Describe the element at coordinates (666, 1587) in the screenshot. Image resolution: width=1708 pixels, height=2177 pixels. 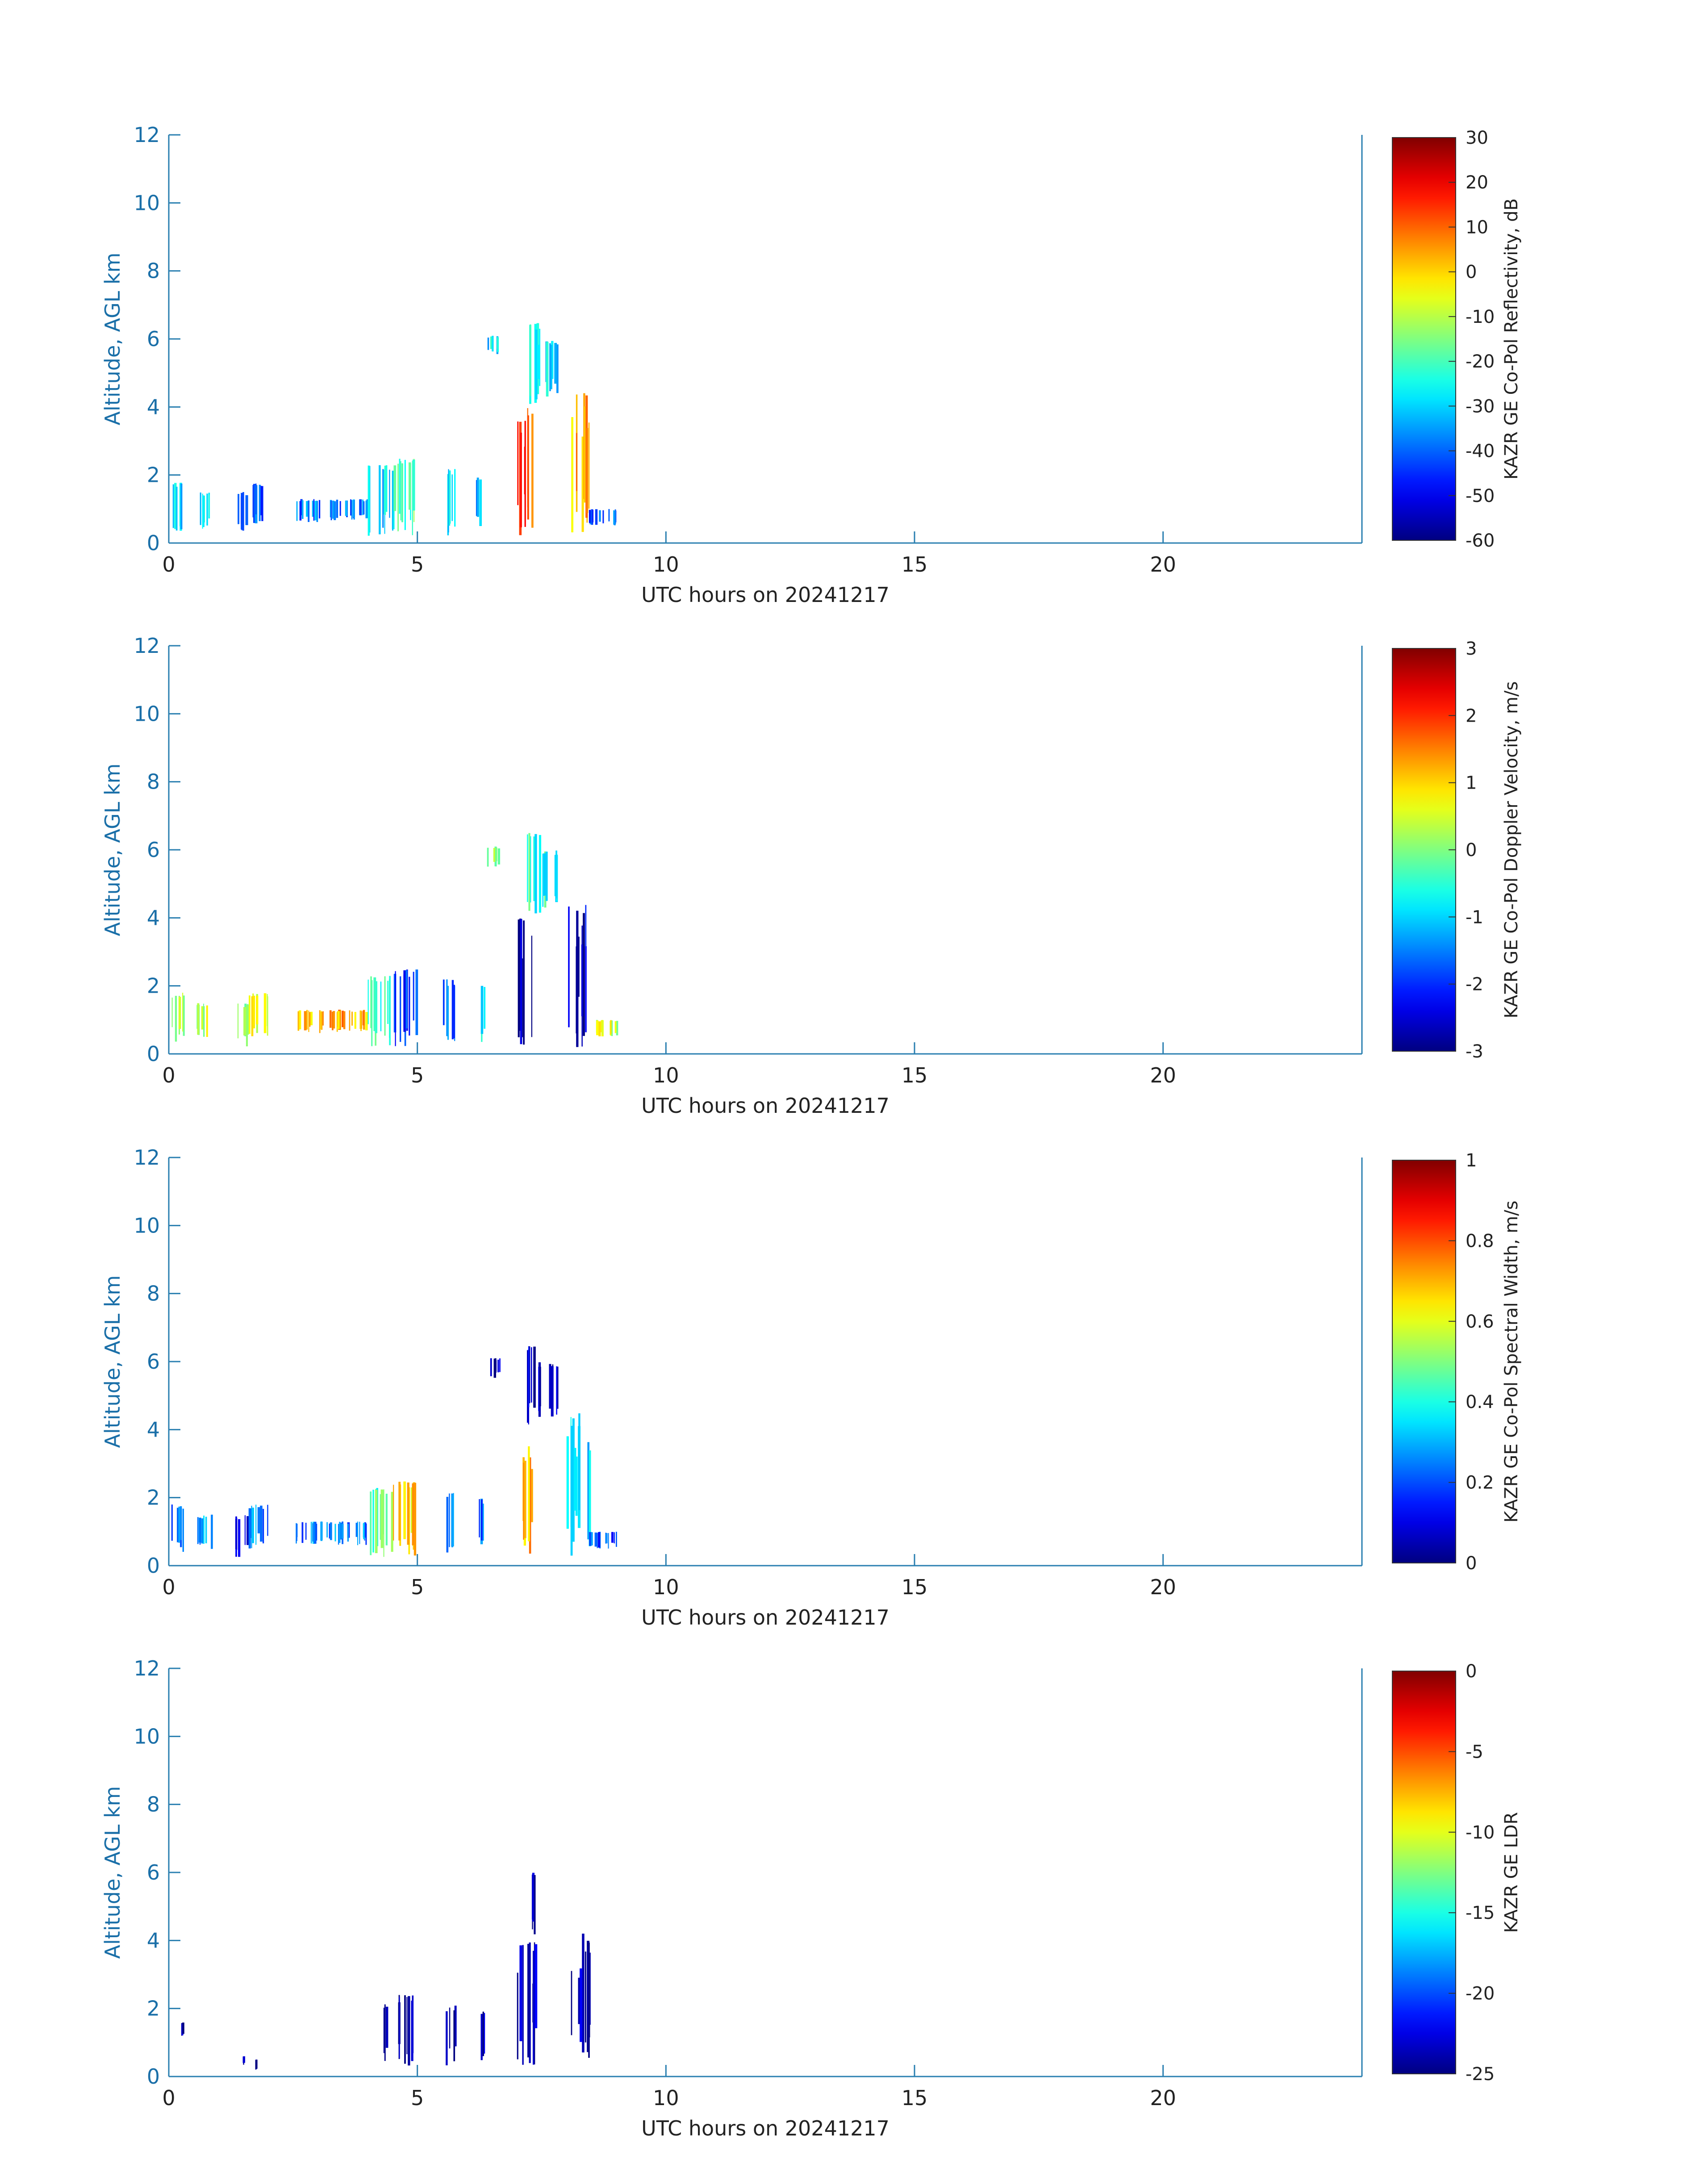
I see `x-tick-label: 10` at that location.